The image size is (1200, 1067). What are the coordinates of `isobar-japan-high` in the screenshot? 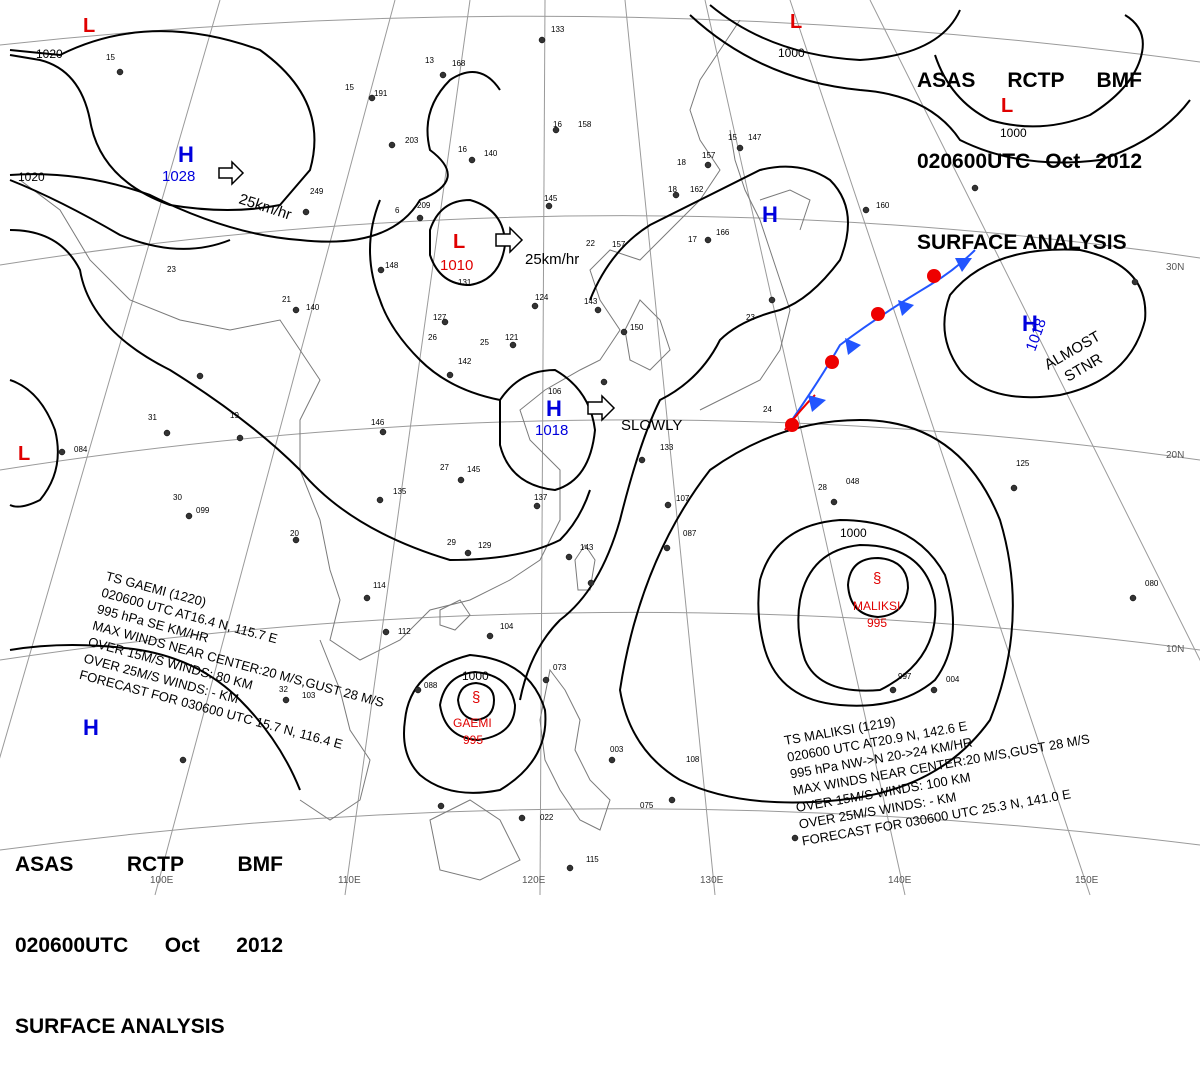 It's located at (684, 433).